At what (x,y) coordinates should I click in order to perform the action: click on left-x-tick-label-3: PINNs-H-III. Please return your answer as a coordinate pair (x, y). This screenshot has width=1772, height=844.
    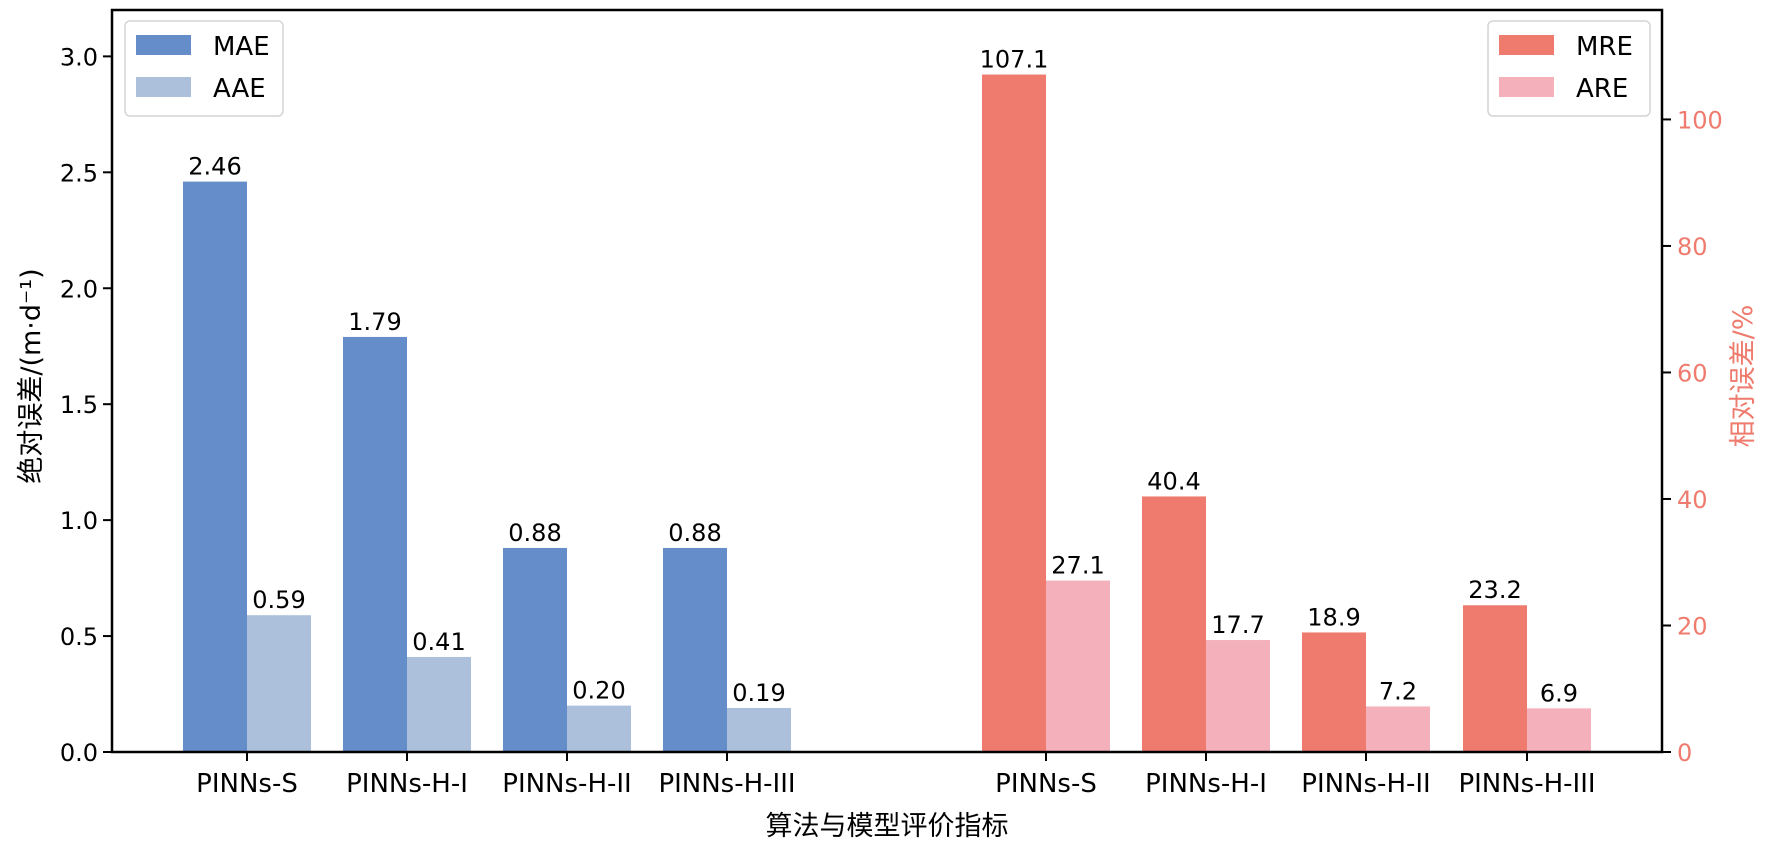
    Looking at the image, I should click on (726, 784).